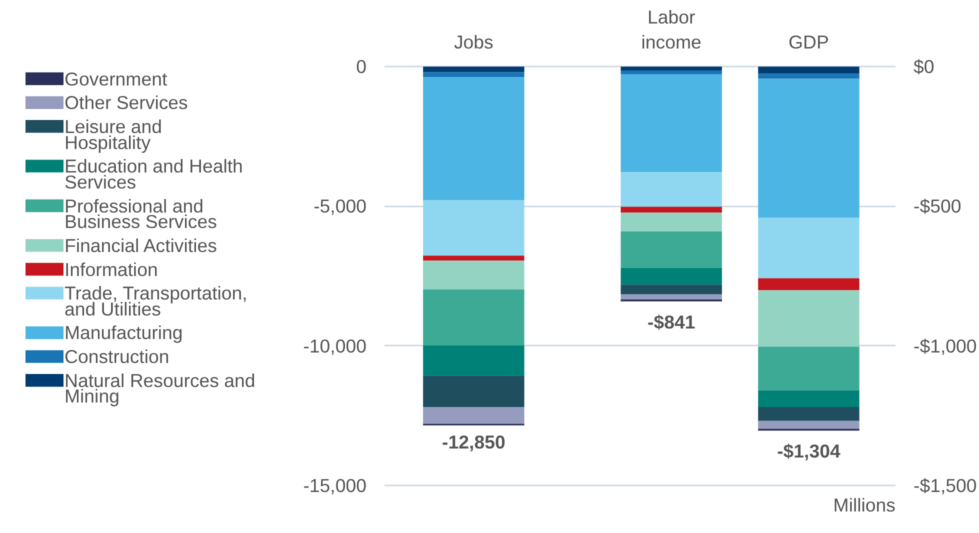 The width and height of the screenshot is (979, 533). I want to click on total-label: -$841, so click(671, 321).